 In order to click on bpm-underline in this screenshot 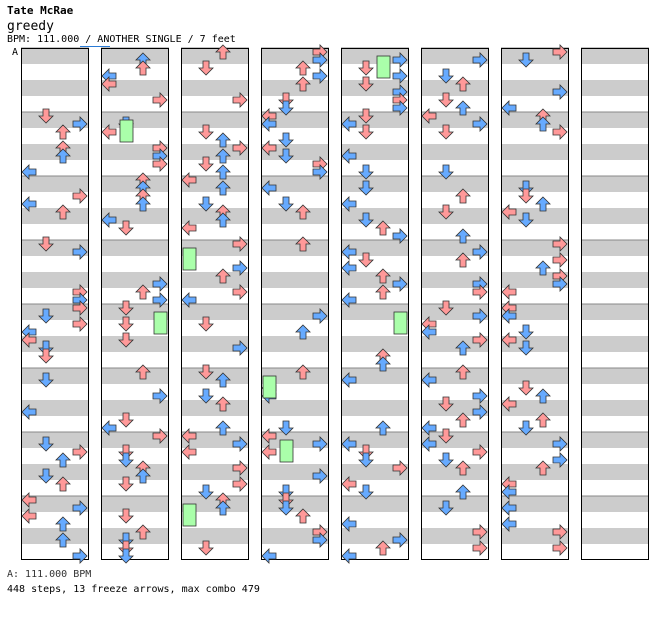, I will do `click(95, 46)`.